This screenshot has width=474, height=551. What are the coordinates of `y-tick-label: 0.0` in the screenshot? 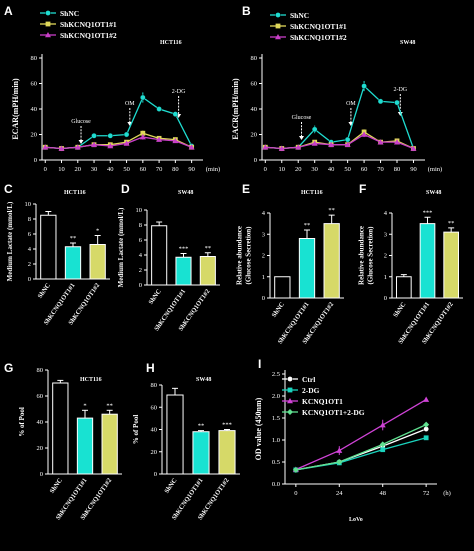 It's located at (276, 484).